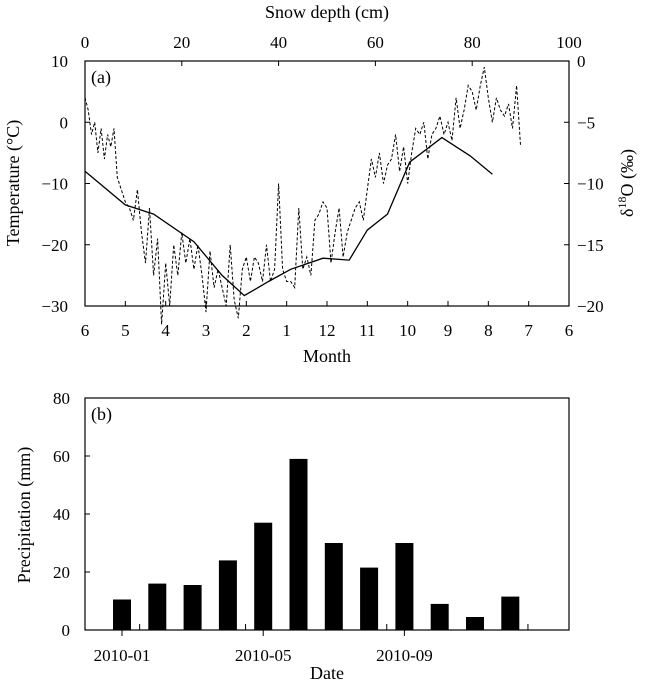  I want to click on month-tick-label: 9, so click(448, 330).